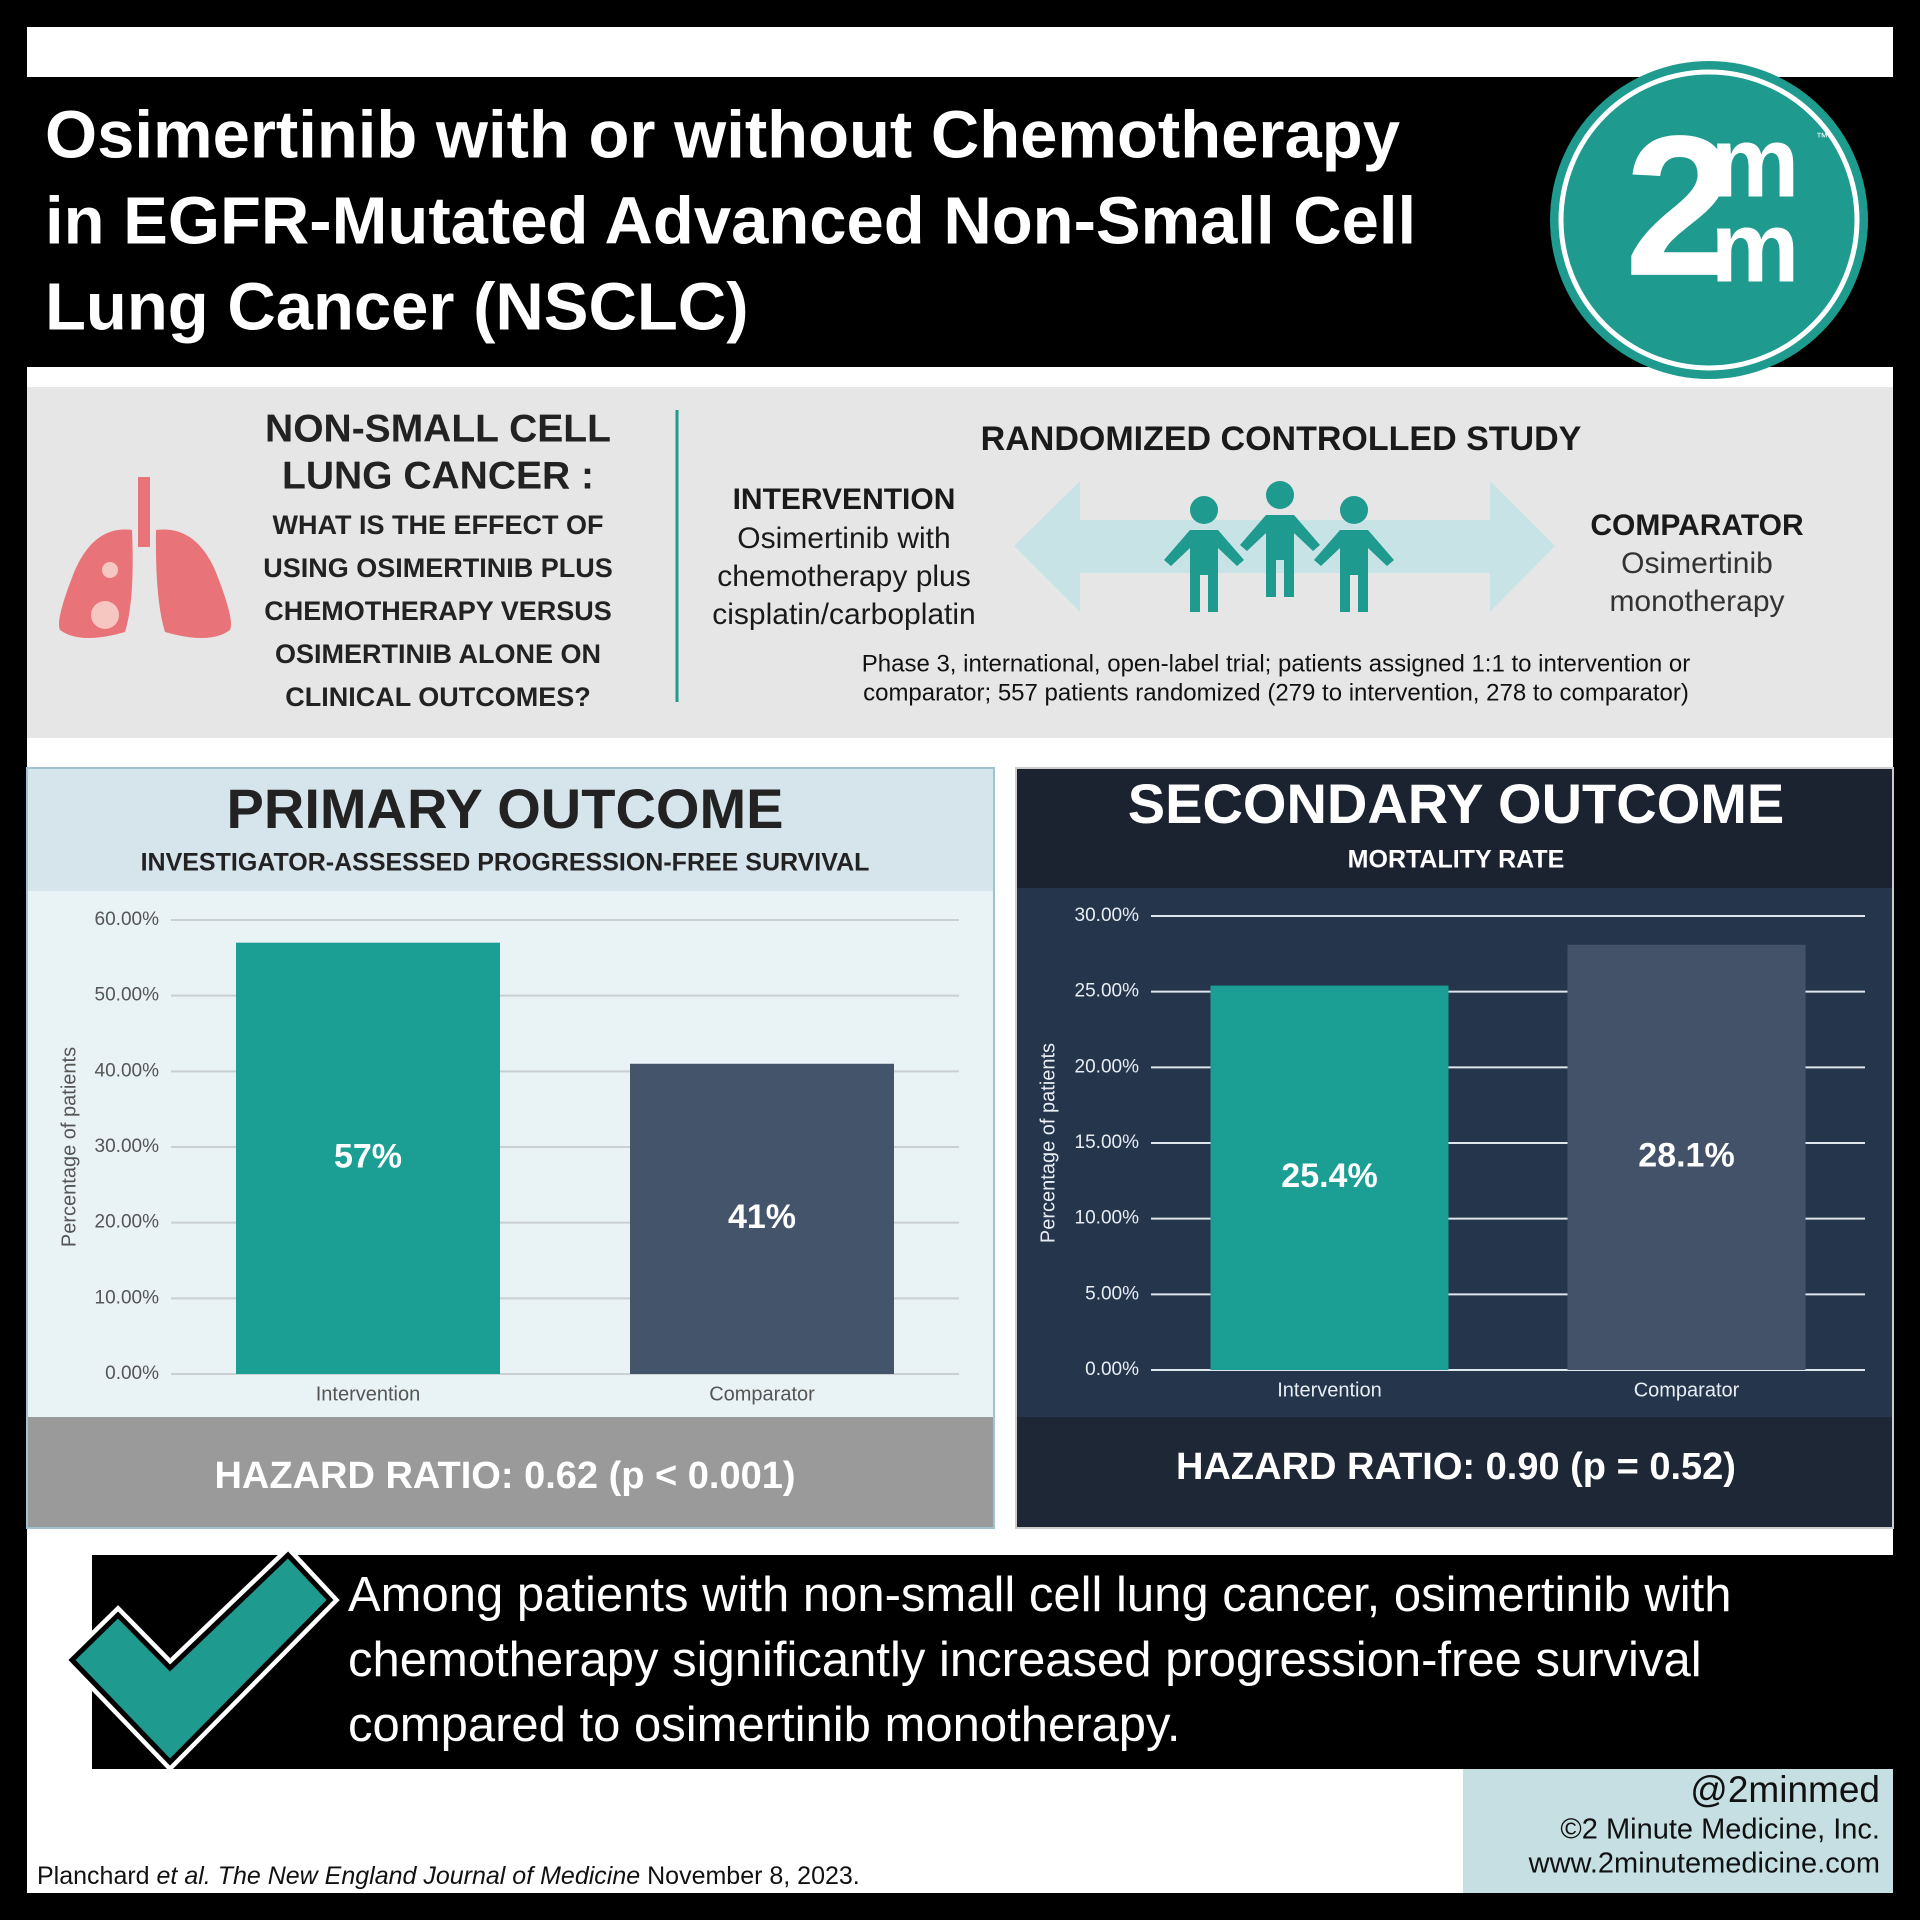  I want to click on primary-footer, so click(510, 1472).